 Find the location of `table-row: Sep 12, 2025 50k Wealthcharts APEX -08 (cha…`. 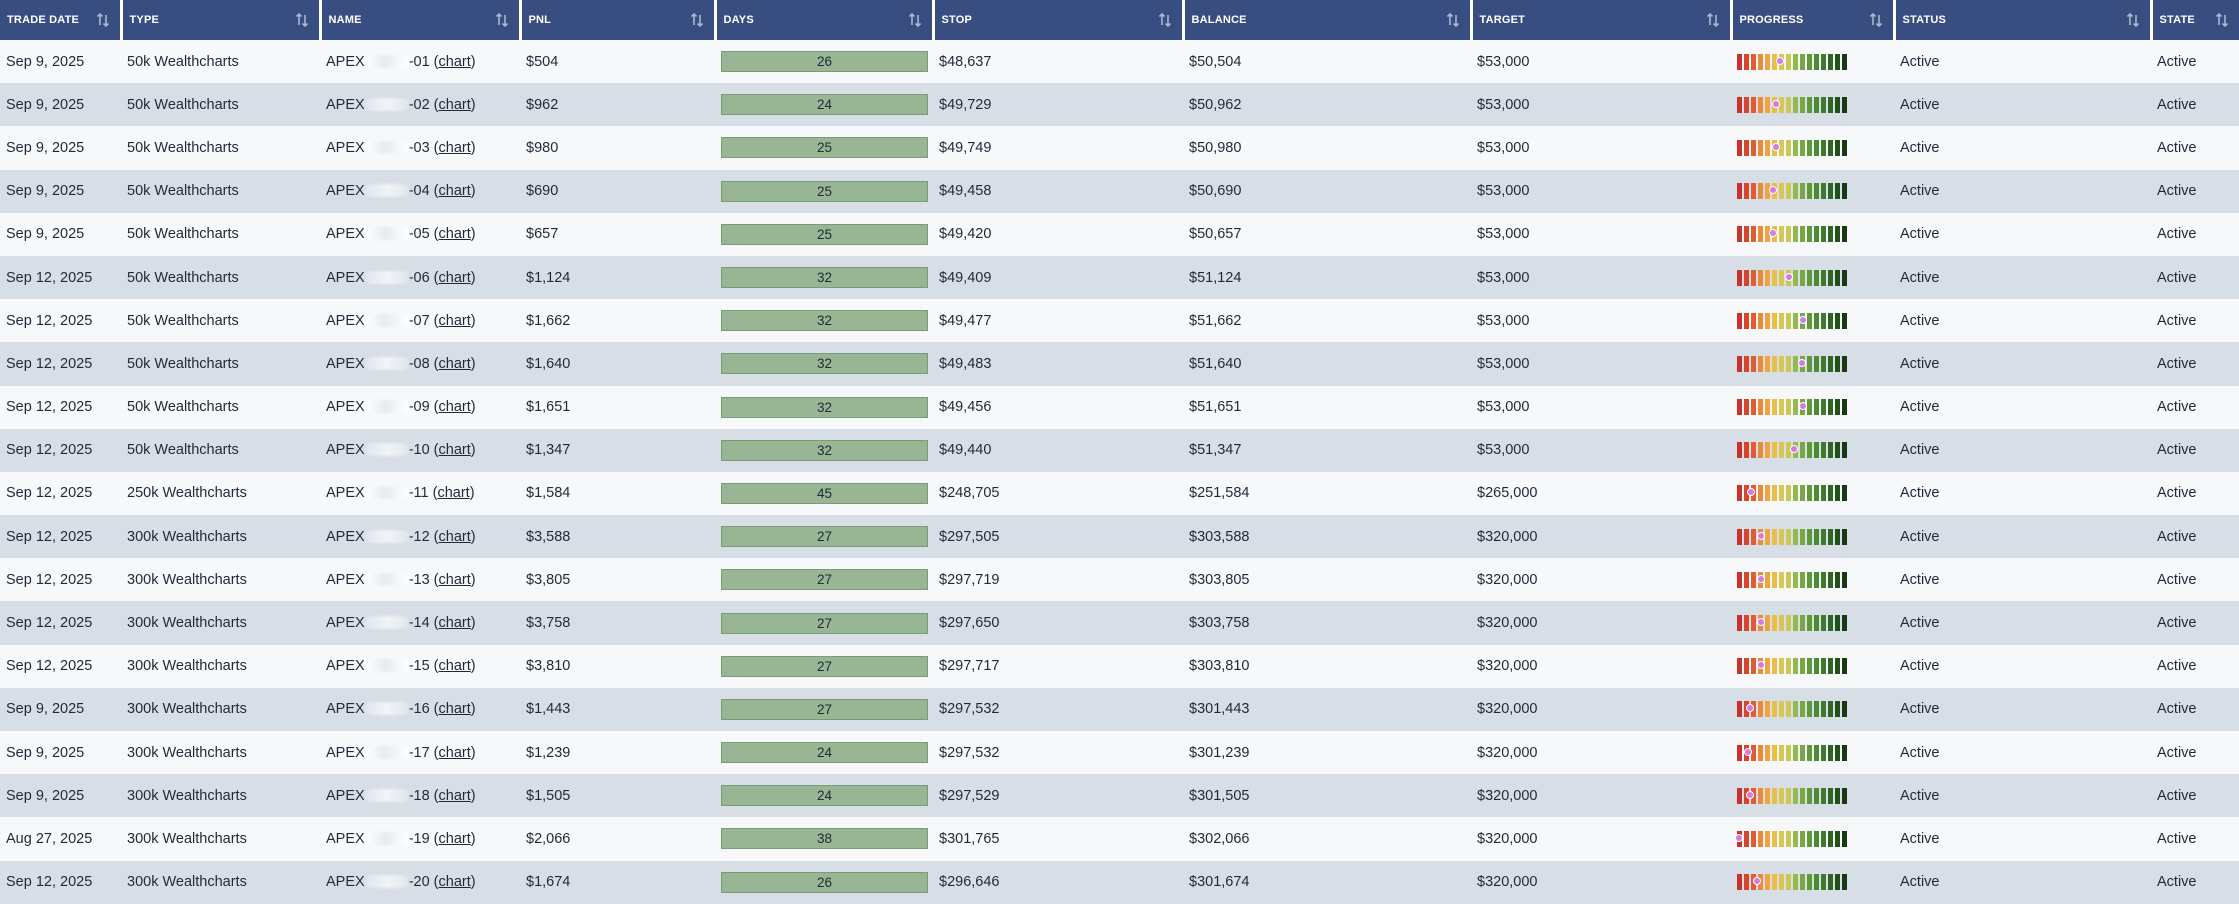

table-row: Sep 12, 2025 50k Wealthcharts APEX -08 (cha… is located at coordinates (1119, 364).